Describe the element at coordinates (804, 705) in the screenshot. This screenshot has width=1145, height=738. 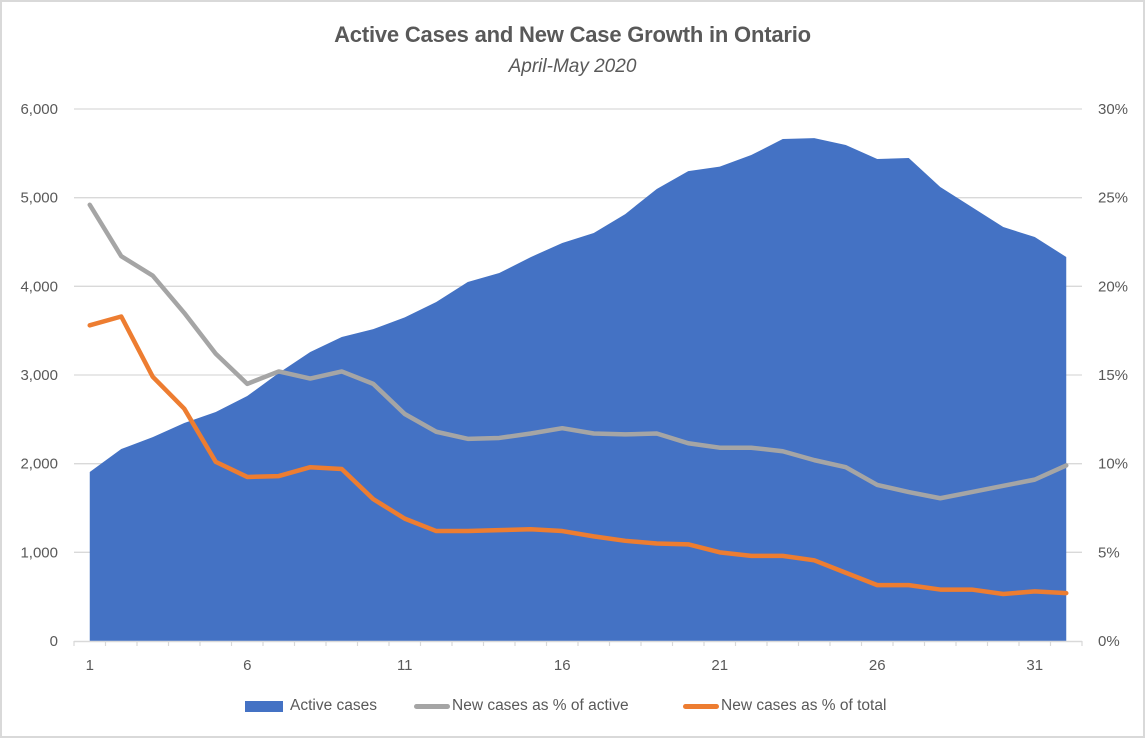
I see `legend-label: New cases as % of total` at that location.